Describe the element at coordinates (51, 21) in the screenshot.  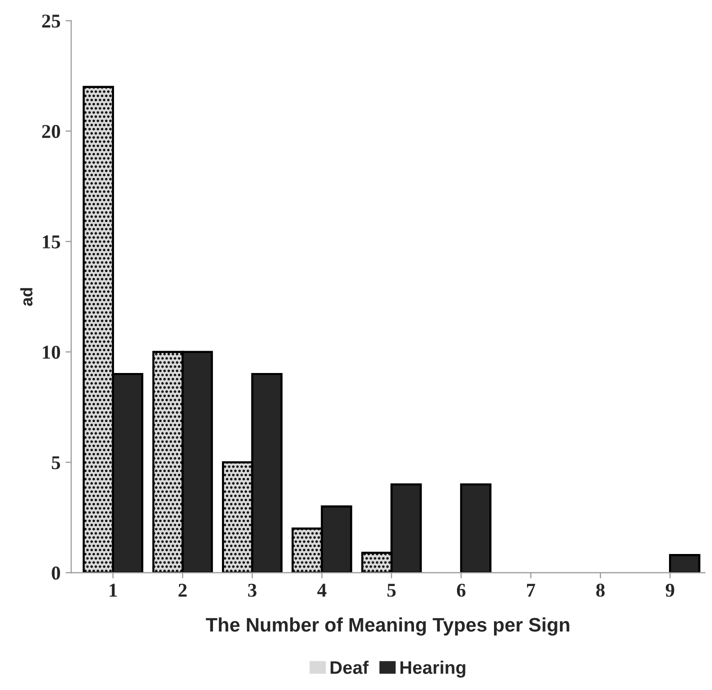
I see `y-tick-label: 25` at that location.